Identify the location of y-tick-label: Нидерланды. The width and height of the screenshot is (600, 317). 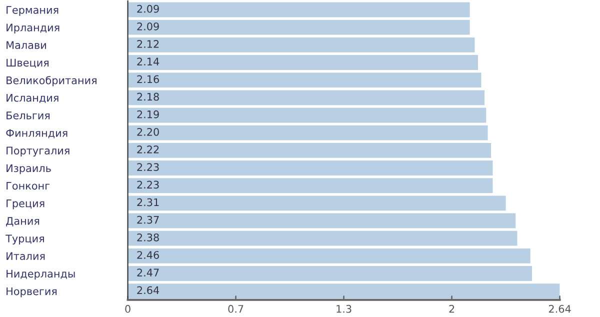
(40, 275).